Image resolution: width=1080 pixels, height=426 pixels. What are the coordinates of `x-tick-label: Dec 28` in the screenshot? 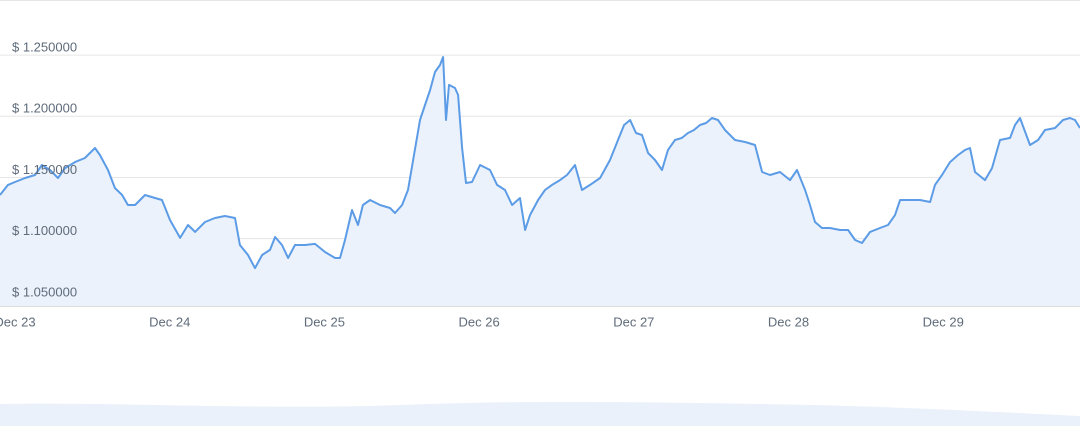 It's located at (788, 321).